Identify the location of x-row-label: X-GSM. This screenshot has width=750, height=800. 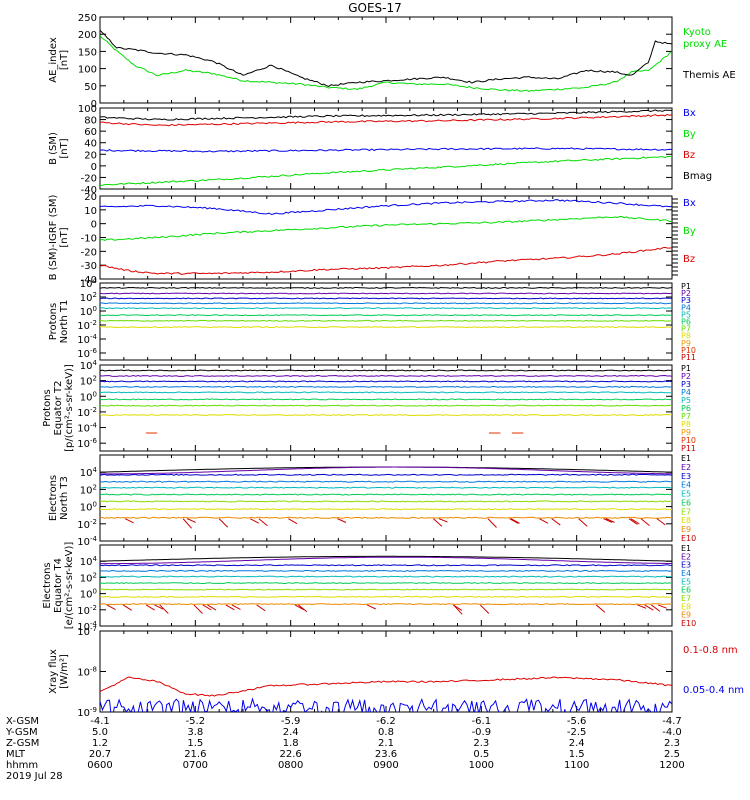
(22, 721).